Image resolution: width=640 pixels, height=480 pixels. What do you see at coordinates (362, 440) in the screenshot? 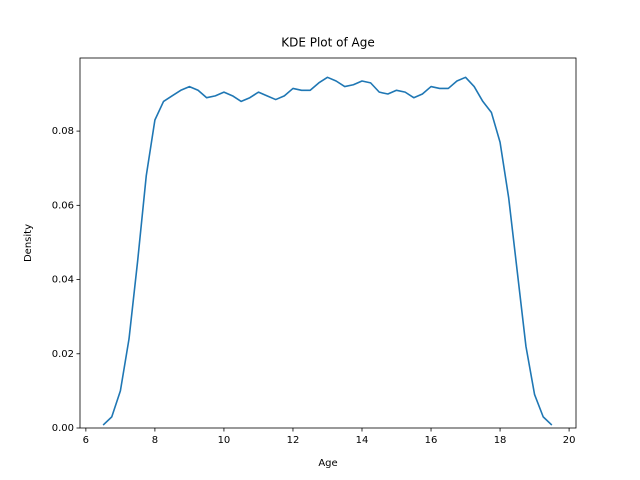
I see `x-tick-label: 14` at bounding box center [362, 440].